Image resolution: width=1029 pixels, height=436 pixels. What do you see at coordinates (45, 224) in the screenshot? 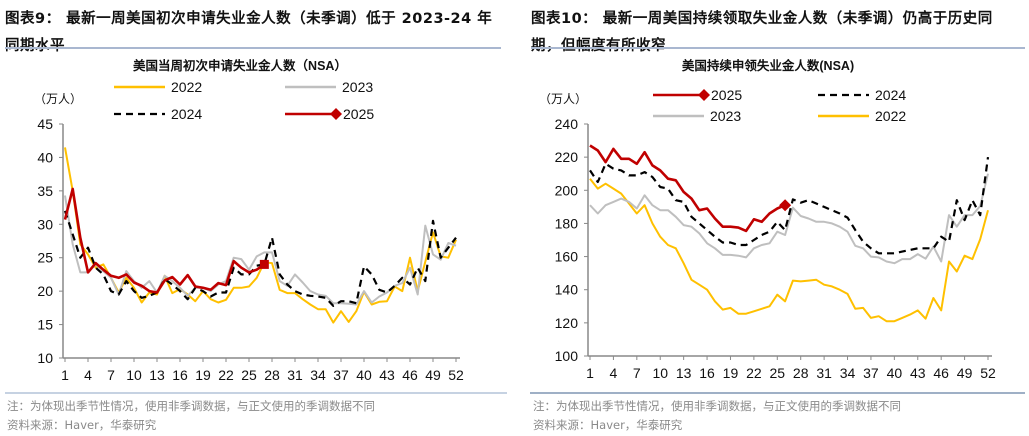
I see `y-tick-label: 30` at bounding box center [45, 224].